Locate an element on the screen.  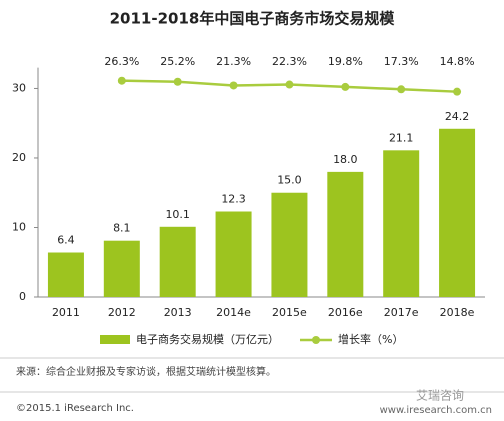
bar-label: 15.0 is located at coordinates (289, 180).